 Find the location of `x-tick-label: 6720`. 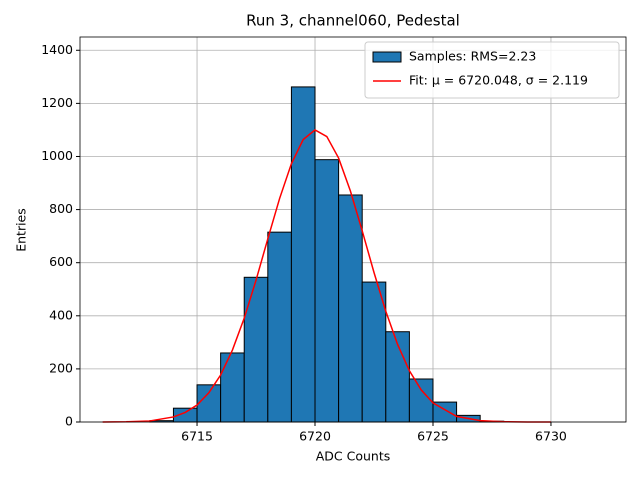

x-tick-label: 6720 is located at coordinates (315, 436).